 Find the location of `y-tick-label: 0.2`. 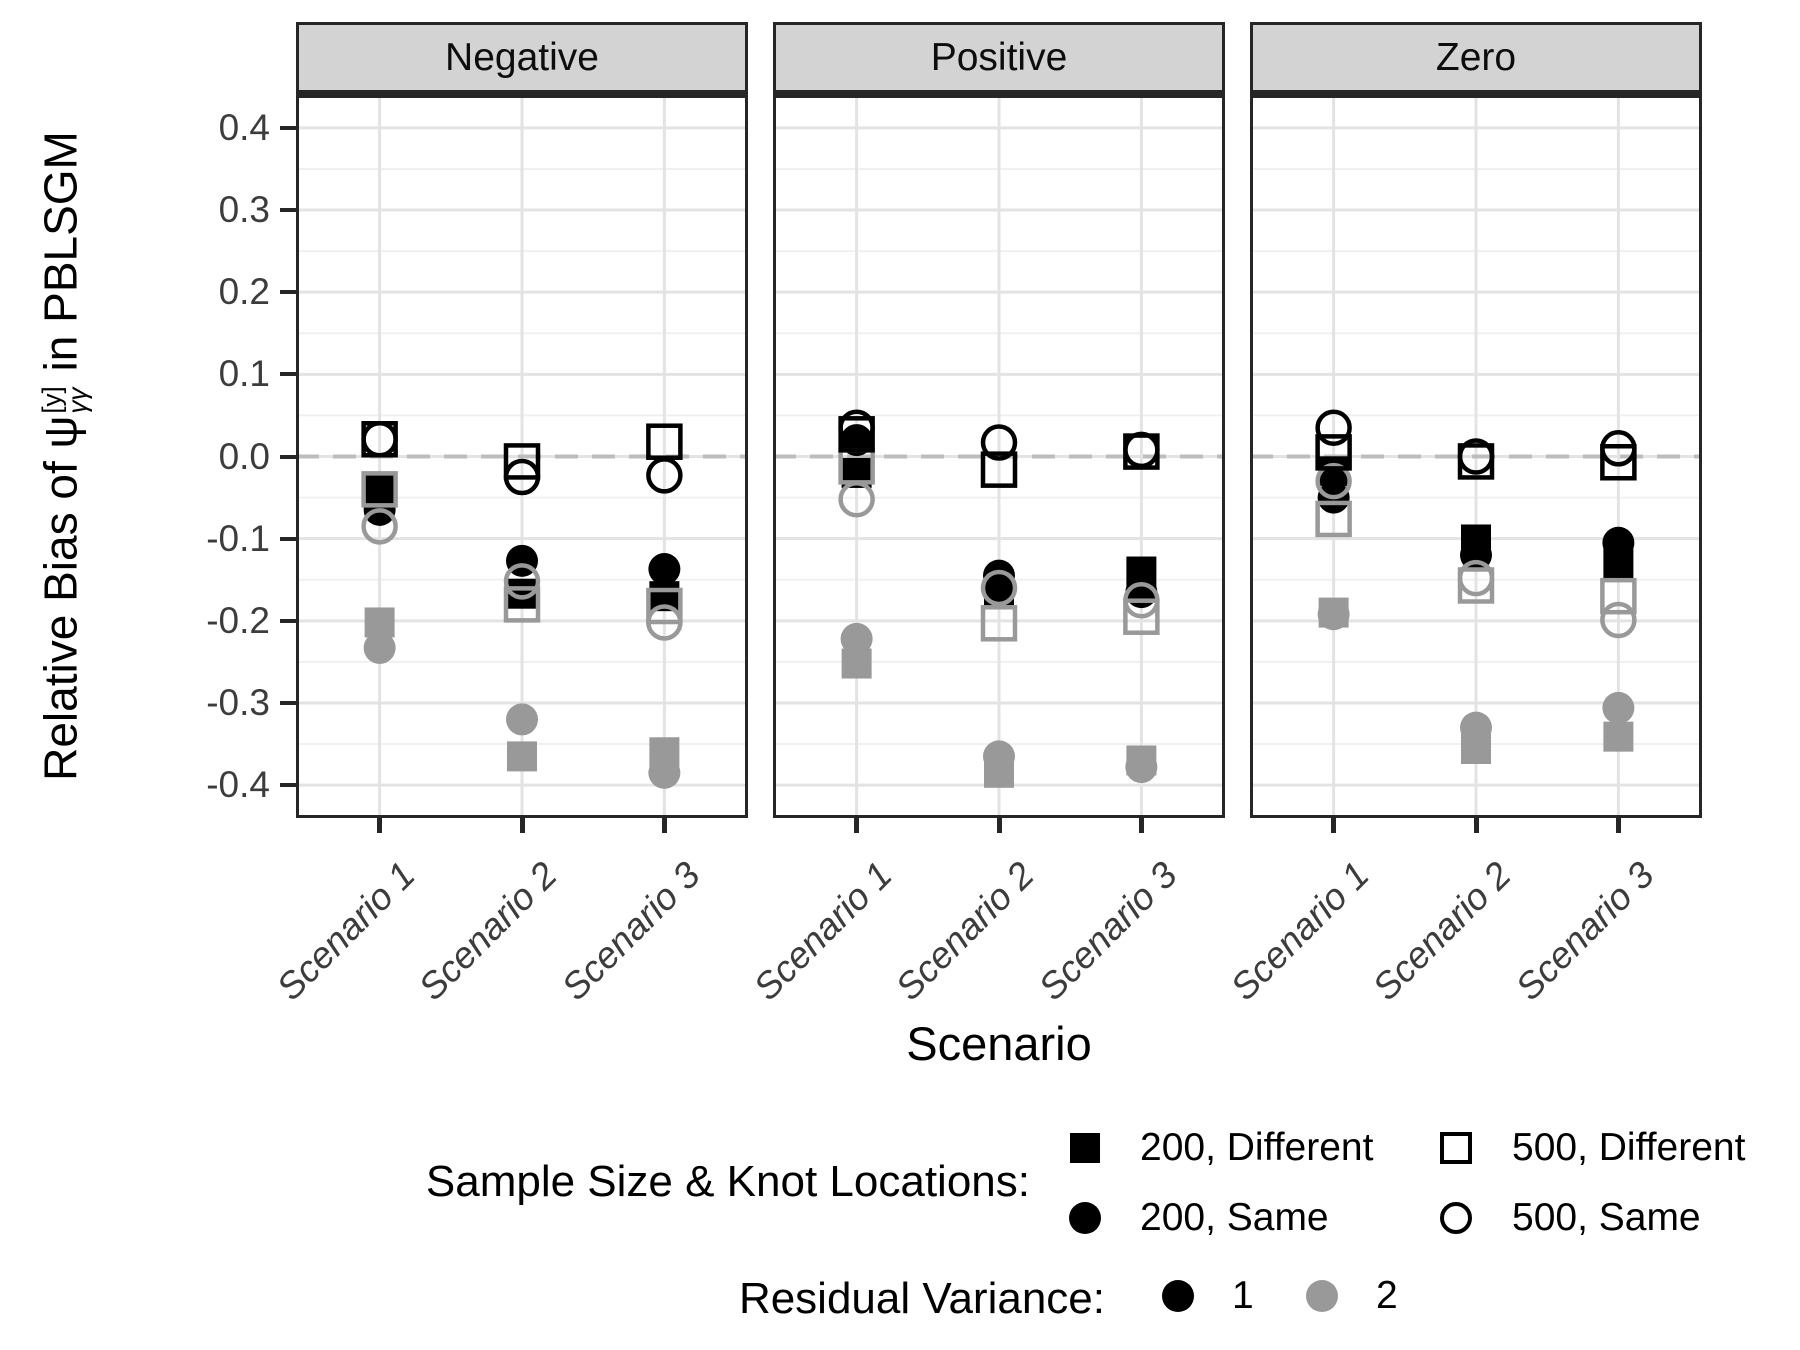

y-tick-label: 0.2 is located at coordinates (244, 292).